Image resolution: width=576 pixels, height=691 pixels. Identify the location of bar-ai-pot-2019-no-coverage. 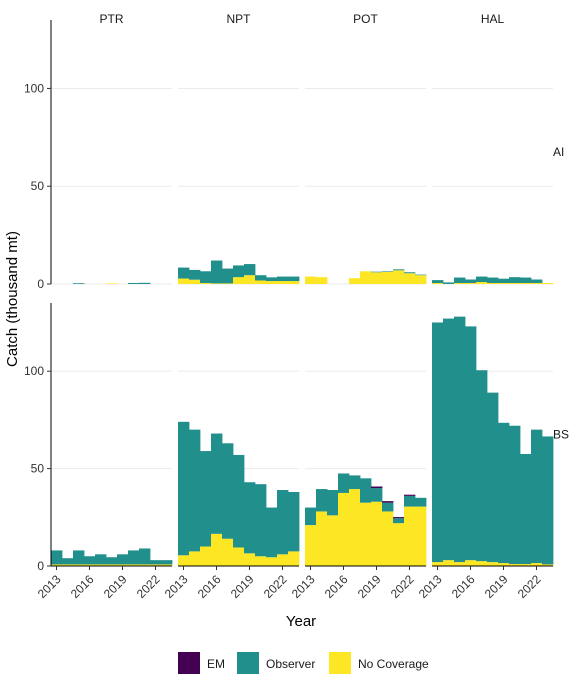
(377, 278).